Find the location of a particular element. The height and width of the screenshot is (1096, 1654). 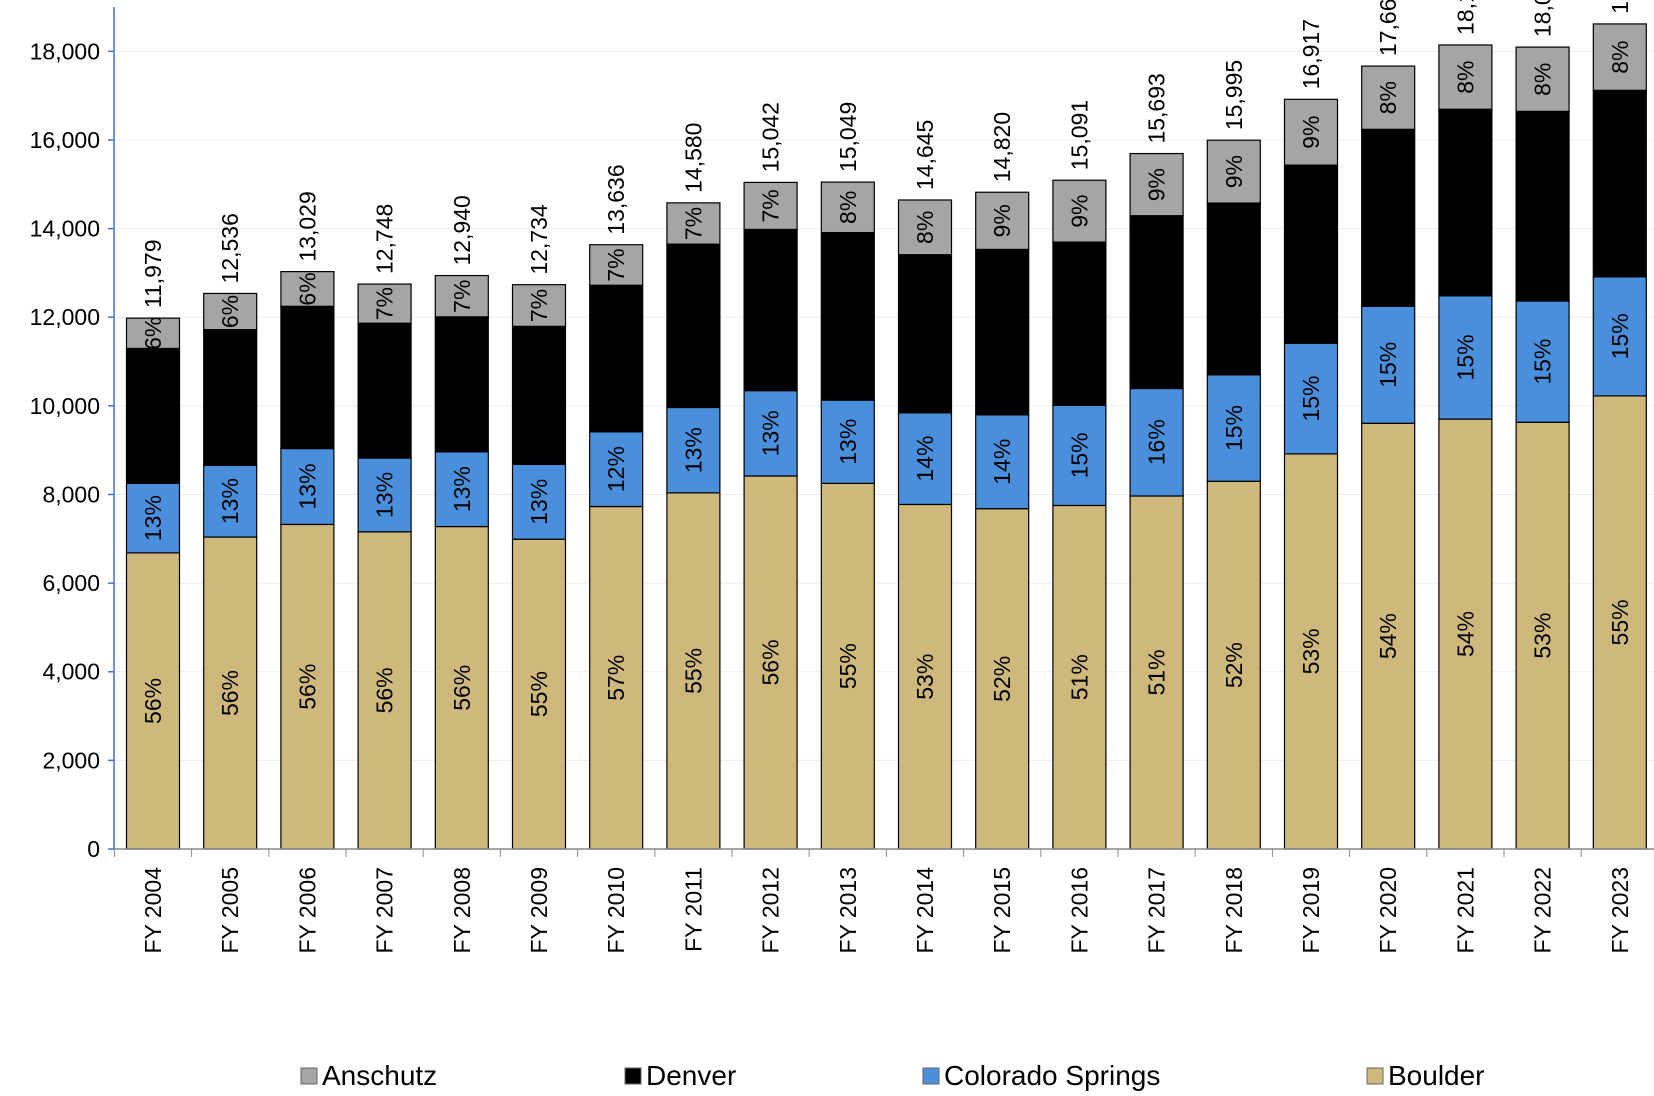

x-tick-label: FY 2015 is located at coordinates (1002, 910).